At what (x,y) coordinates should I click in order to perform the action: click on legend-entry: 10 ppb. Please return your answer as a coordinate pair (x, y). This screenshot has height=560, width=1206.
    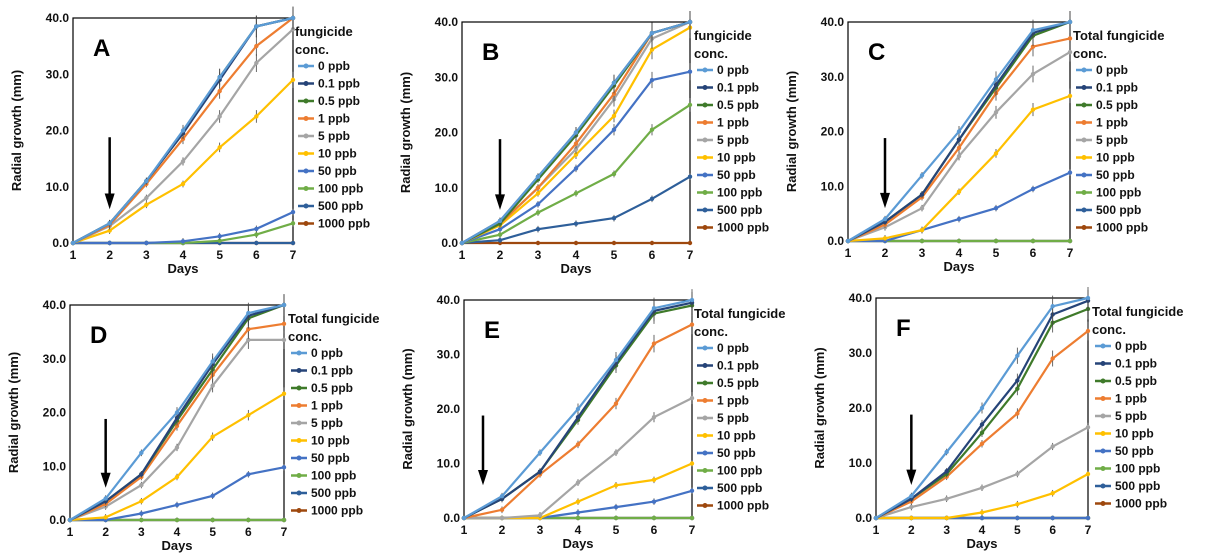
    Looking at the image, I should click on (1134, 434).